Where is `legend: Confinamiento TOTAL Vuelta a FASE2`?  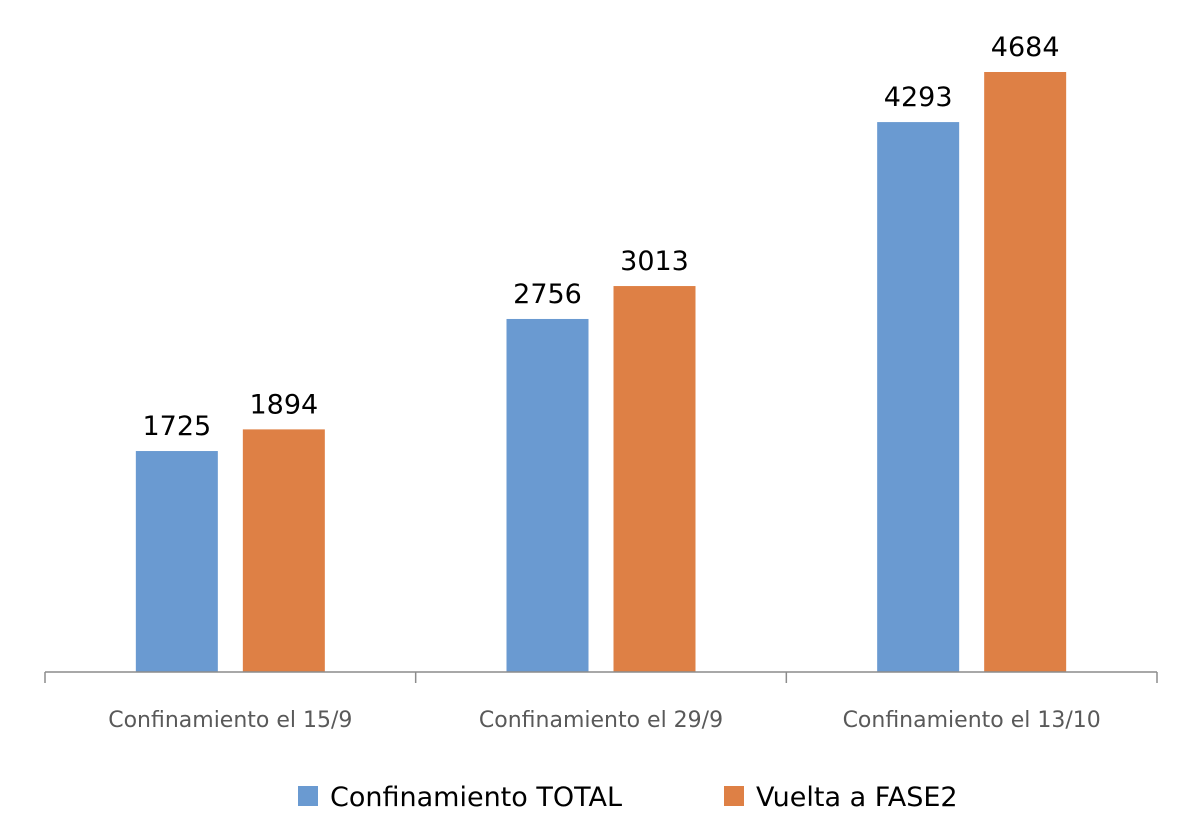
legend: Confinamiento TOTAL Vuelta a FASE2 is located at coordinates (628, 797).